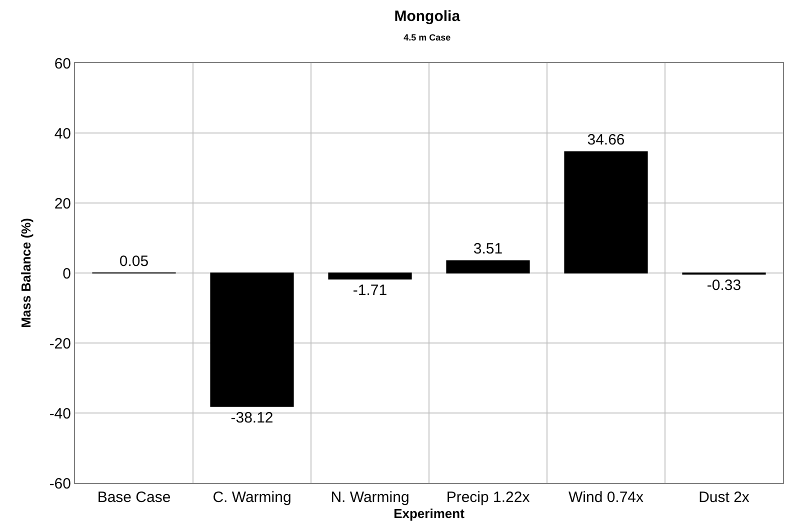 The width and height of the screenshot is (791, 531). Describe the element at coordinates (62, 63) in the screenshot. I see `y-tick-label: 60` at that location.